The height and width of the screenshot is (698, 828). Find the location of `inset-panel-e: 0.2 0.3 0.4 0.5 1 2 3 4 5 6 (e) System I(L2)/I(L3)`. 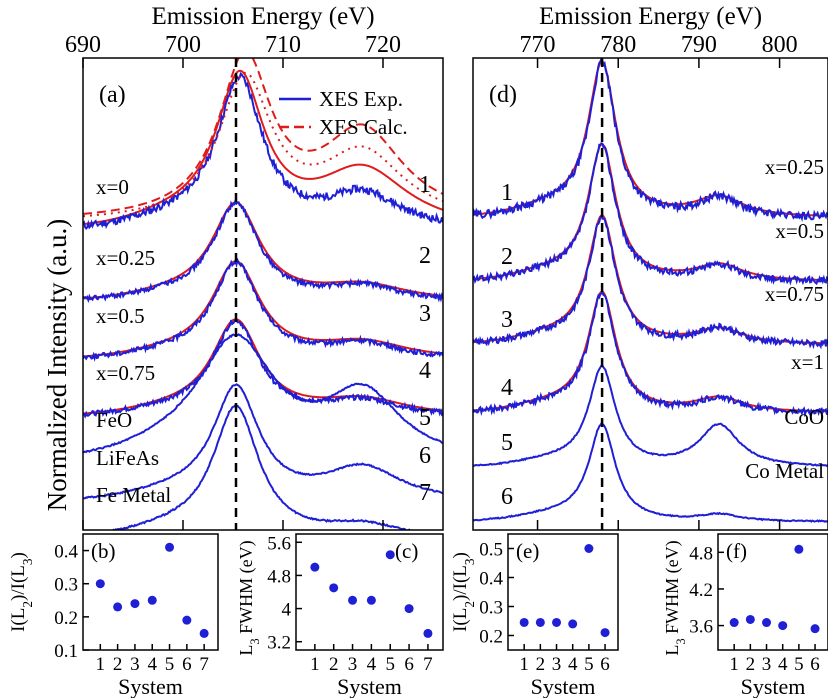

inset-panel-e: 0.2 0.3 0.4 0.5 1 2 3 4 5 6 (e) System I(L2)/I(L3) is located at coordinates (534, 615).